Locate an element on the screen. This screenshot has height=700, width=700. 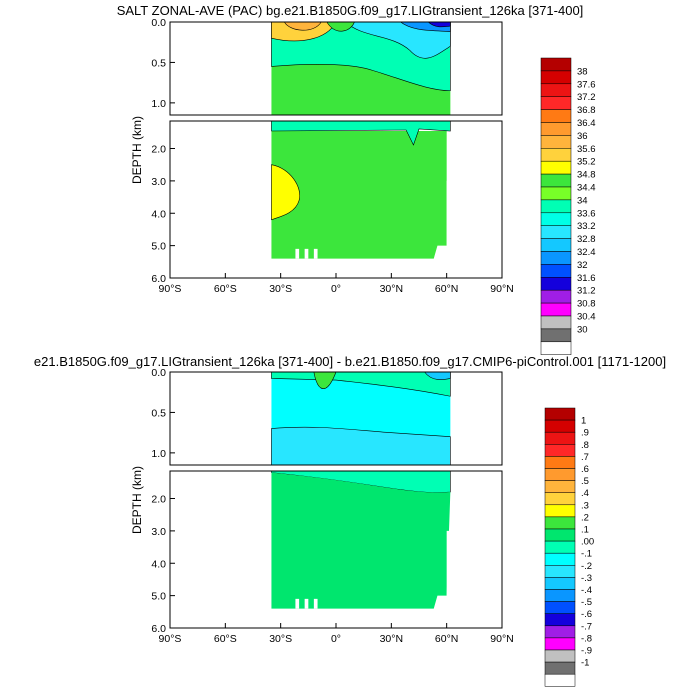
y-tick-label: 2.0 is located at coordinates (158, 500).